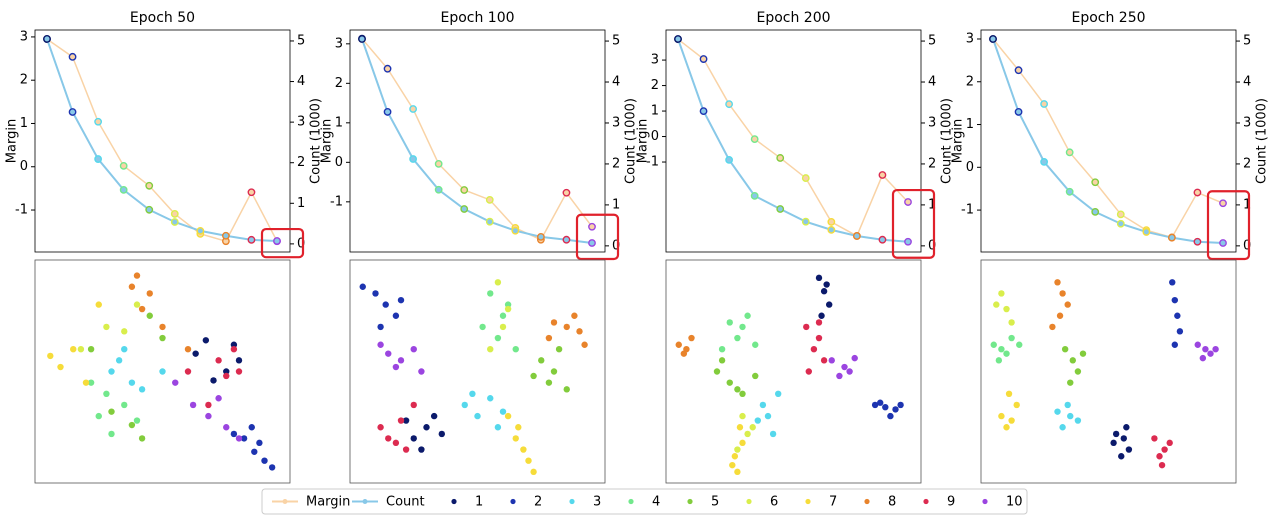 The height and width of the screenshot is (522, 1269). What do you see at coordinates (951, 502) in the screenshot?
I see `legend-label: 9` at bounding box center [951, 502].